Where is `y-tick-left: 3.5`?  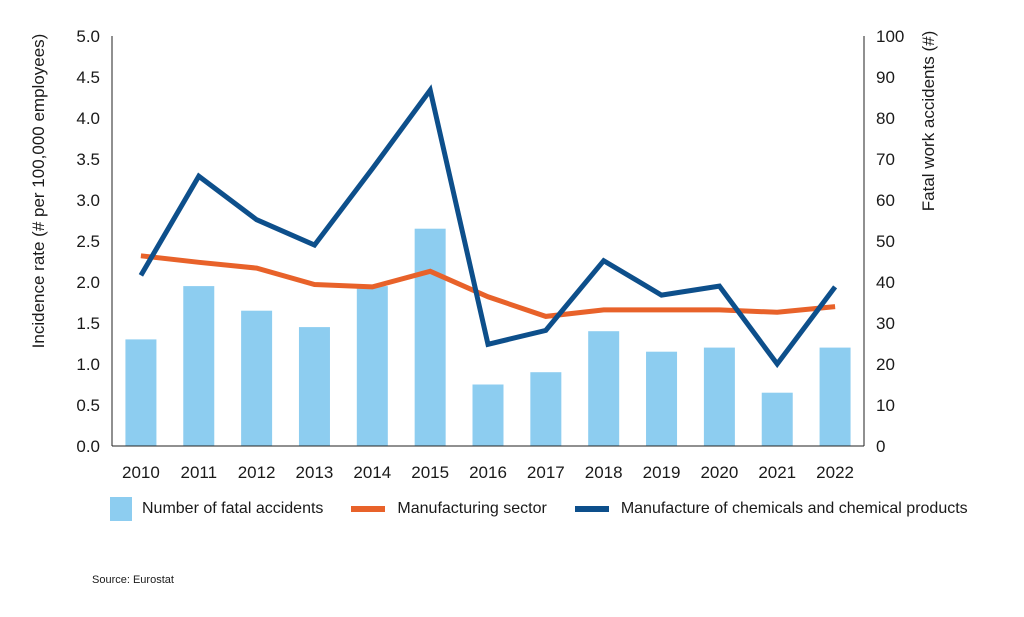 y-tick-left: 3.5 is located at coordinates (88, 159).